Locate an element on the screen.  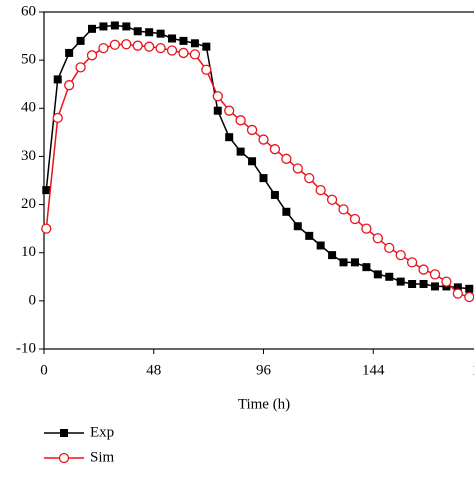
y-tick-label: 30 is located at coordinates (28, 156).